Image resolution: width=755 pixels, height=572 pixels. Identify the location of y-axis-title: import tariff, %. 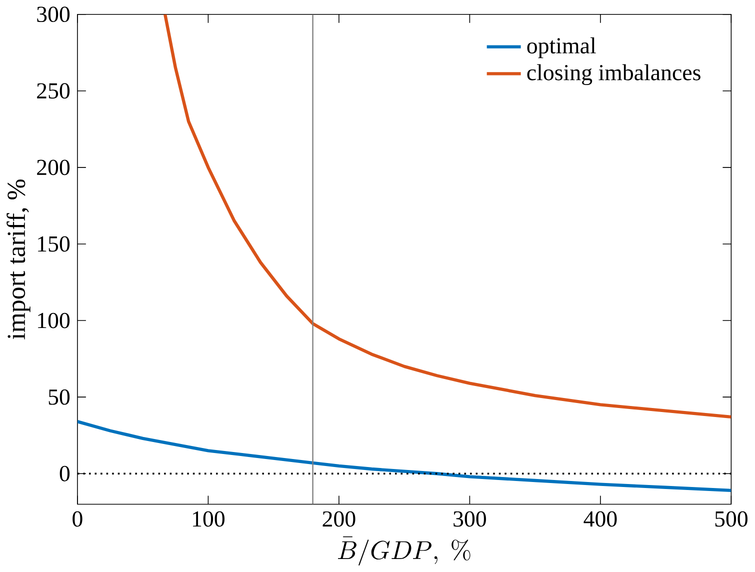
(18, 260).